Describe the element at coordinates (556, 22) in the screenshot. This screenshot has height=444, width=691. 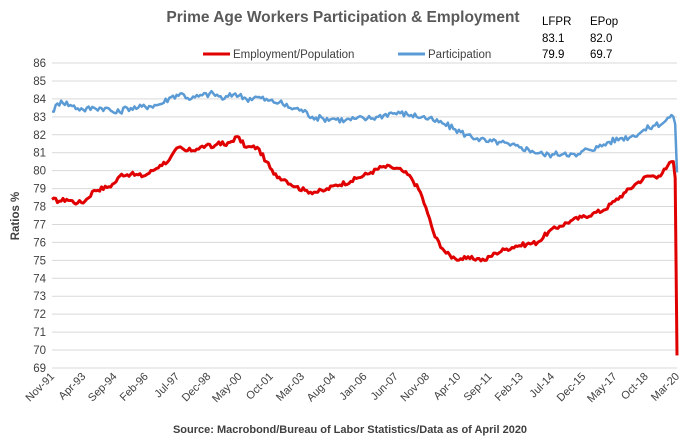
I see `stats-header-lfpr: LFPR` at that location.